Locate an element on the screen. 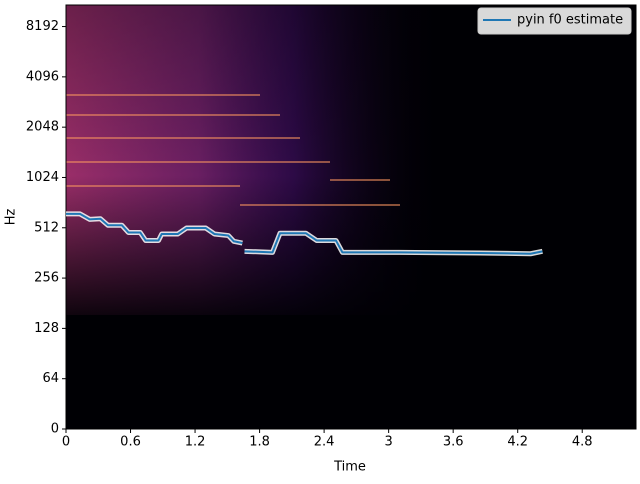  legend-label: pyin f0 estimate is located at coordinates (570, 20).